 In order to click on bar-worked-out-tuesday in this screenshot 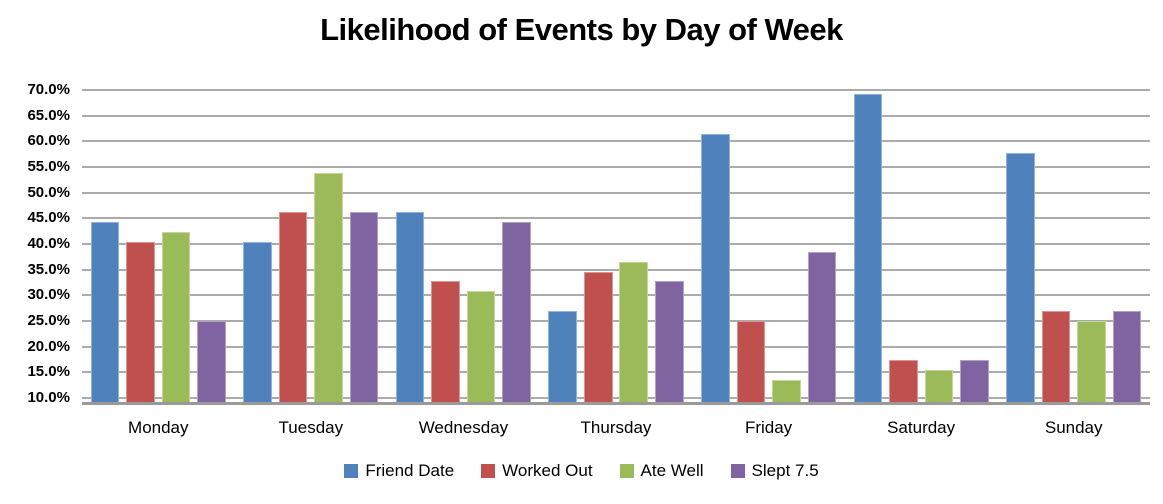, I will do `click(293, 307)`.